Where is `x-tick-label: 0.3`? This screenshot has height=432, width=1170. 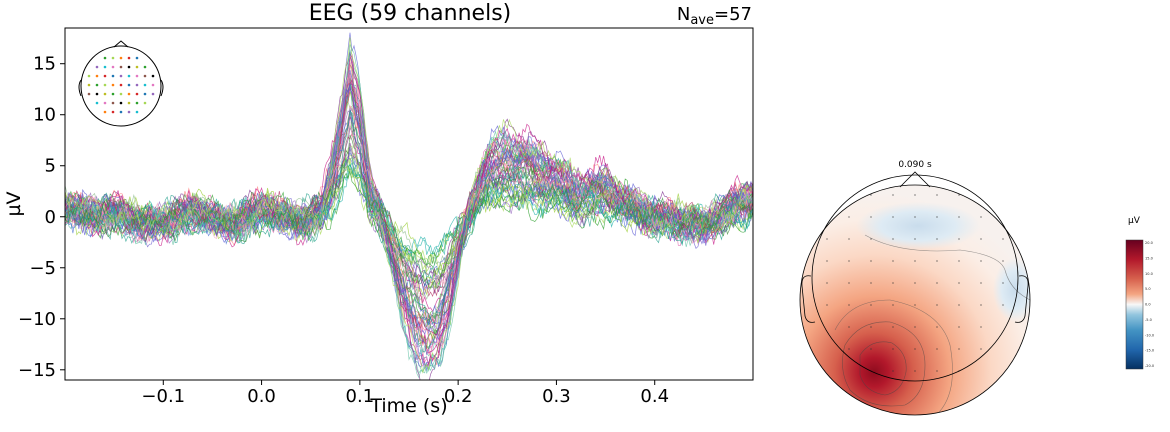
x-tick-label: 0.3 is located at coordinates (556, 396).